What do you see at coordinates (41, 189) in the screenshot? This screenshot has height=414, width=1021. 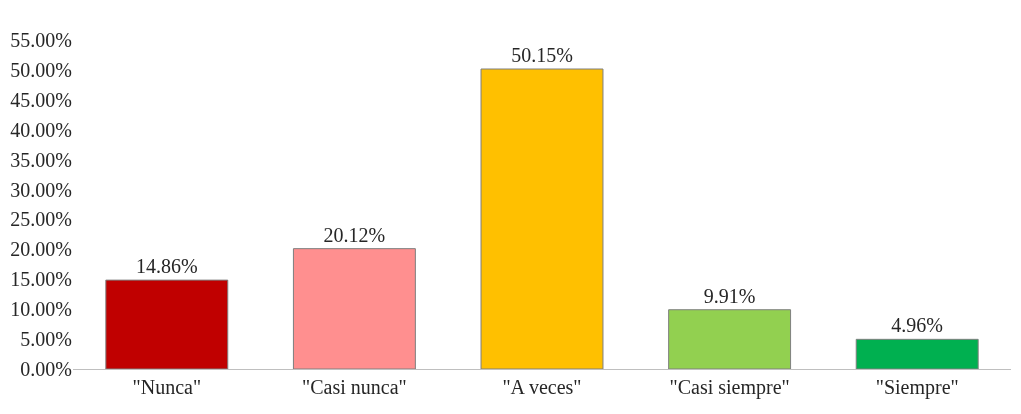 I see `y-tick-label: 30.00%` at bounding box center [41, 189].